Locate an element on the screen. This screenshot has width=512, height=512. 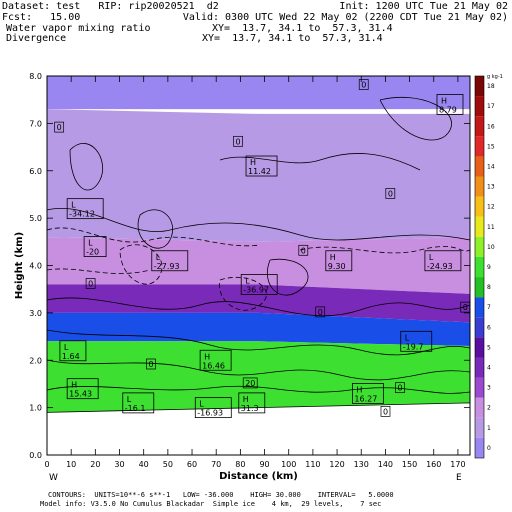
colorbar-label-0: 0 is located at coordinates (489, 448).